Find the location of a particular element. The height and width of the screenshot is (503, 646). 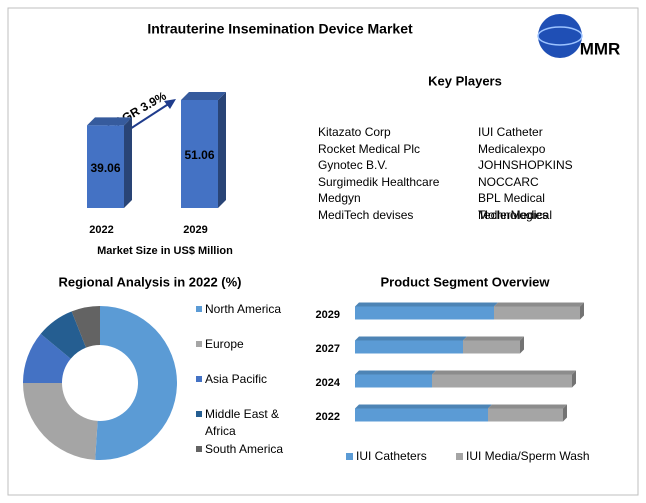

legend-label: North America is located at coordinates (243, 309).